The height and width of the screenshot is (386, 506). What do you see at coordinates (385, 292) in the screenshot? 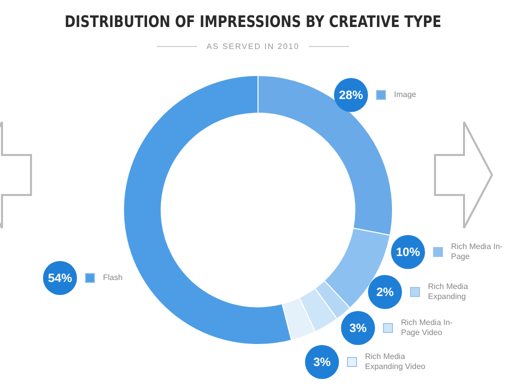
I see `data-label: 2%` at bounding box center [385, 292].